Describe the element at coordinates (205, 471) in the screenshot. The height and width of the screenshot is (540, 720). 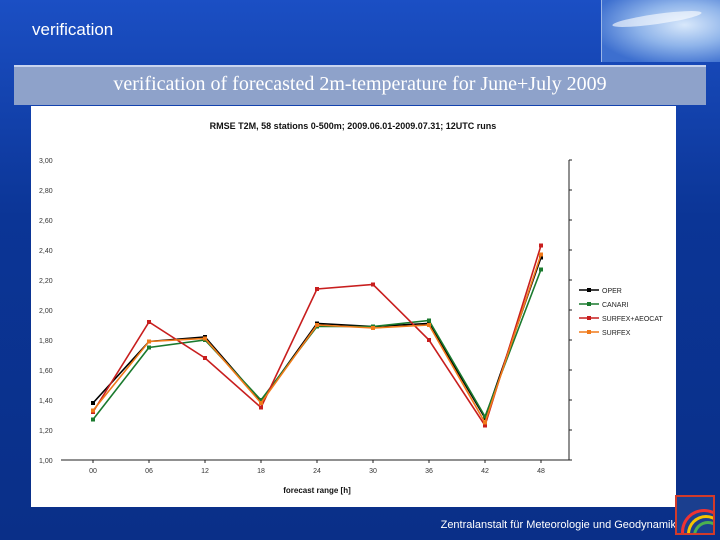
I see `x-tick-label: 12` at that location.